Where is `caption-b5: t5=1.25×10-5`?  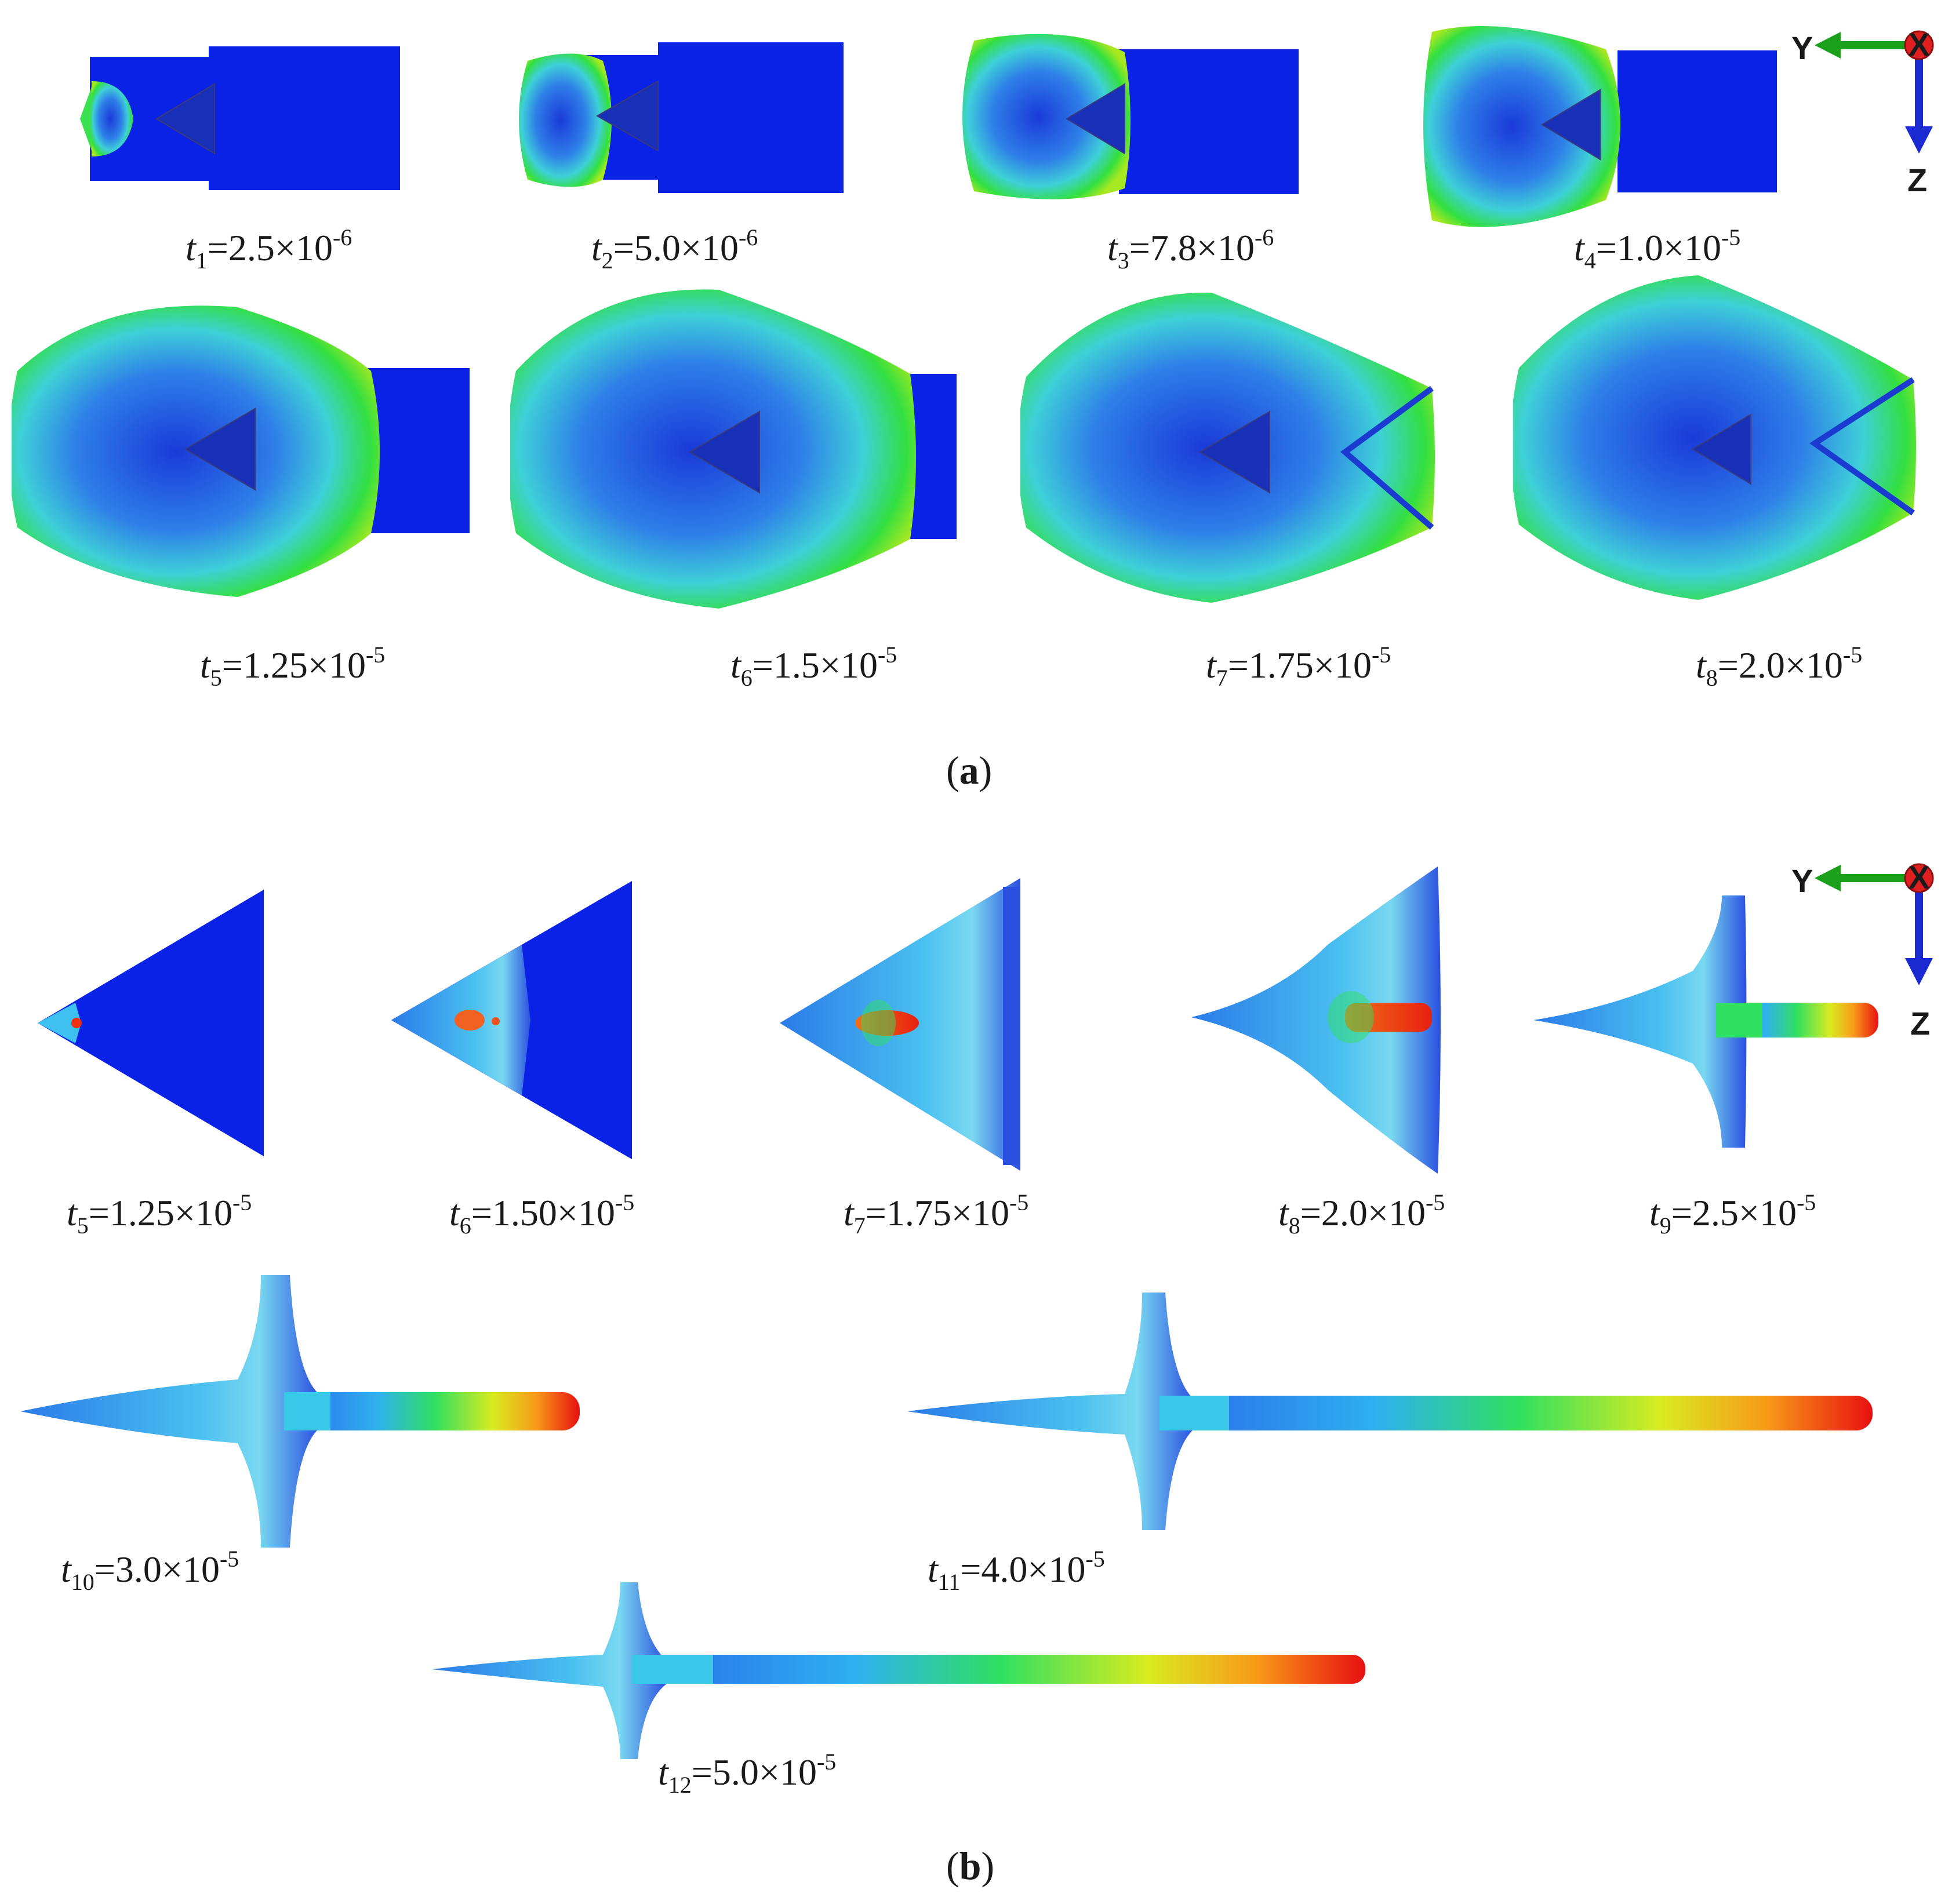
caption-b5: t5=1.25×10-5 is located at coordinates (159, 1214).